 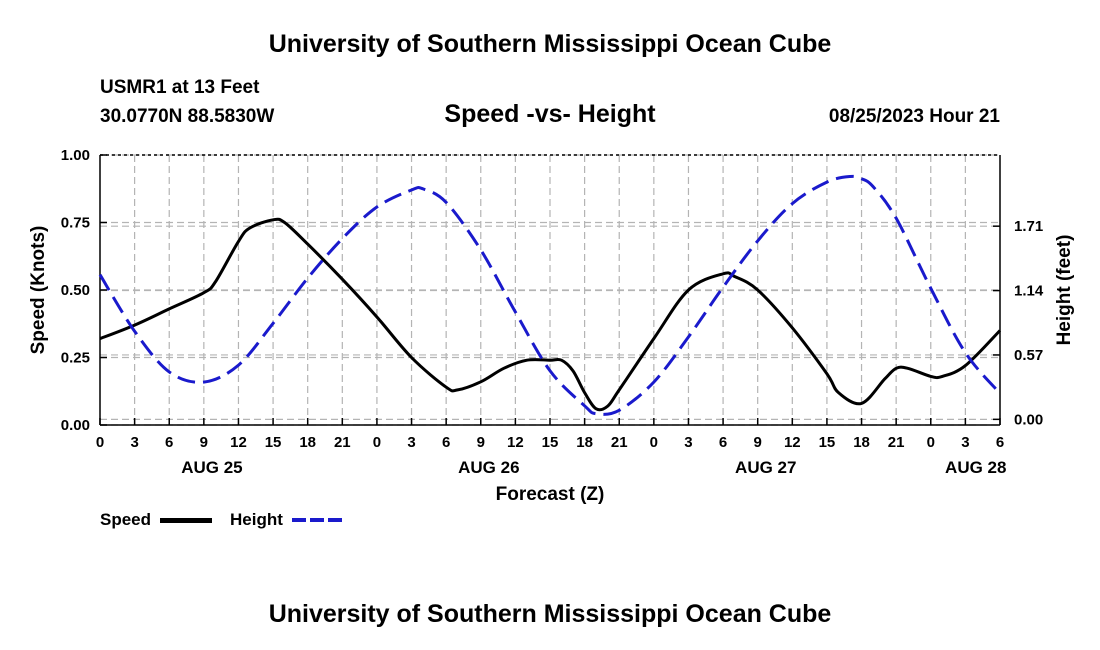 What do you see at coordinates (126, 519) in the screenshot?
I see `legend-speed-label: Speed` at bounding box center [126, 519].